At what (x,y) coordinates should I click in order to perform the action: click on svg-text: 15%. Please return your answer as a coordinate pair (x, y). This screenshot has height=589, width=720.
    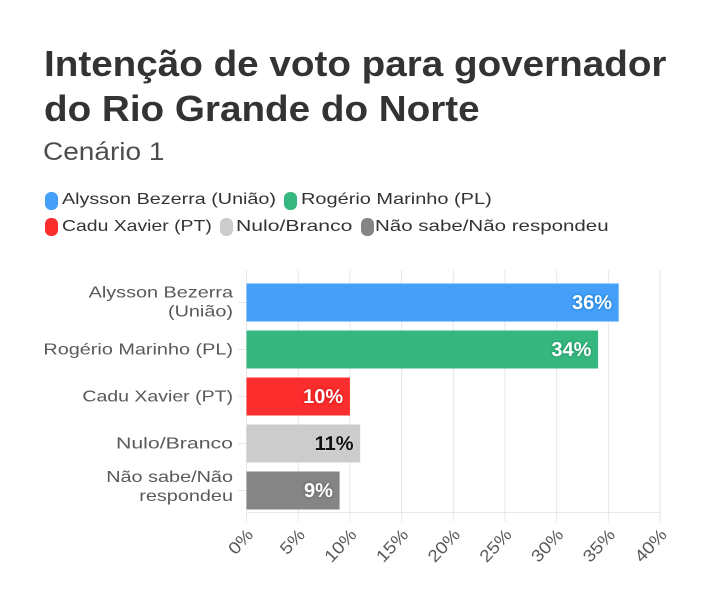
    Looking at the image, I should click on (392, 545).